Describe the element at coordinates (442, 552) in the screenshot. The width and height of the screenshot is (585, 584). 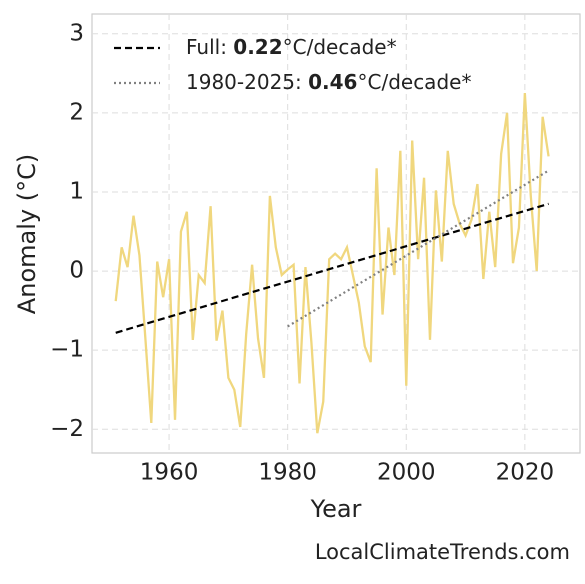
I see `source: LocalClimateTrends.com` at that location.